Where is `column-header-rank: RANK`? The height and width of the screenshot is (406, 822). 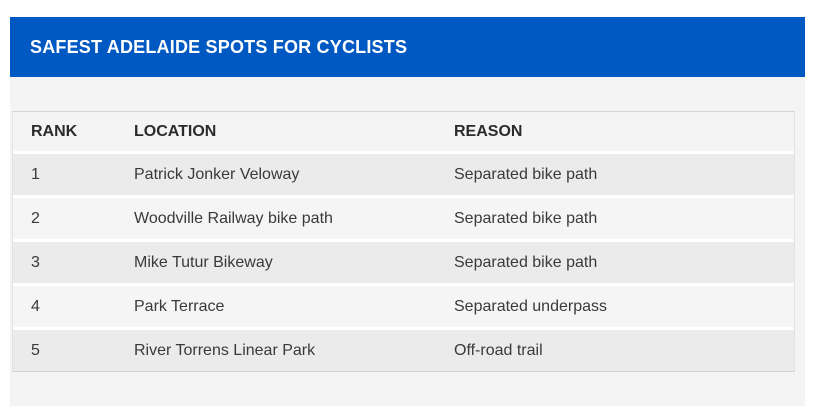
column-header-rank: RANK is located at coordinates (54, 131).